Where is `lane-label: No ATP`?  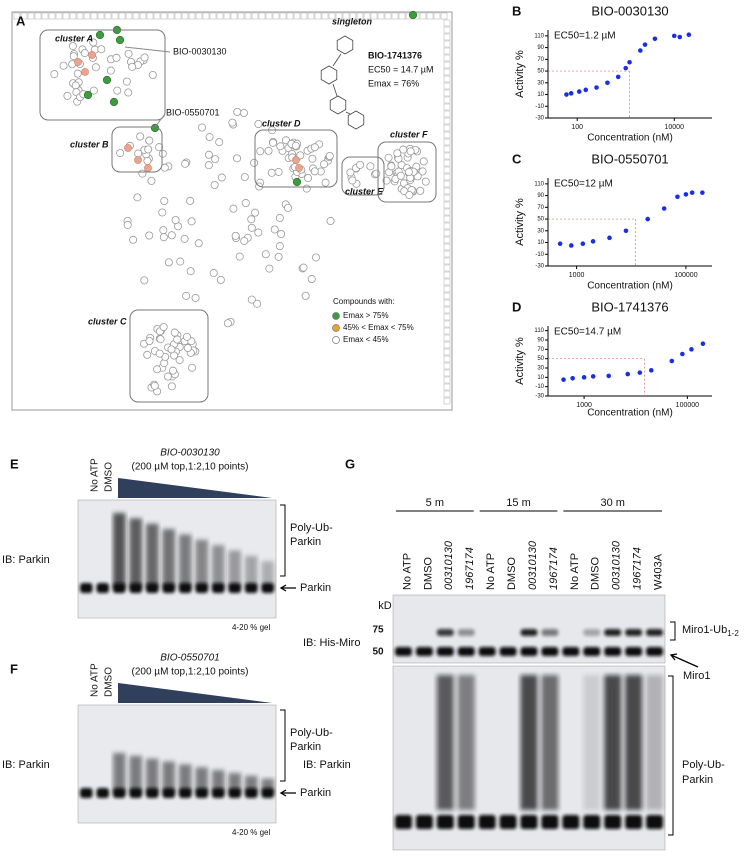 lane-label: No ATP is located at coordinates (407, 571).